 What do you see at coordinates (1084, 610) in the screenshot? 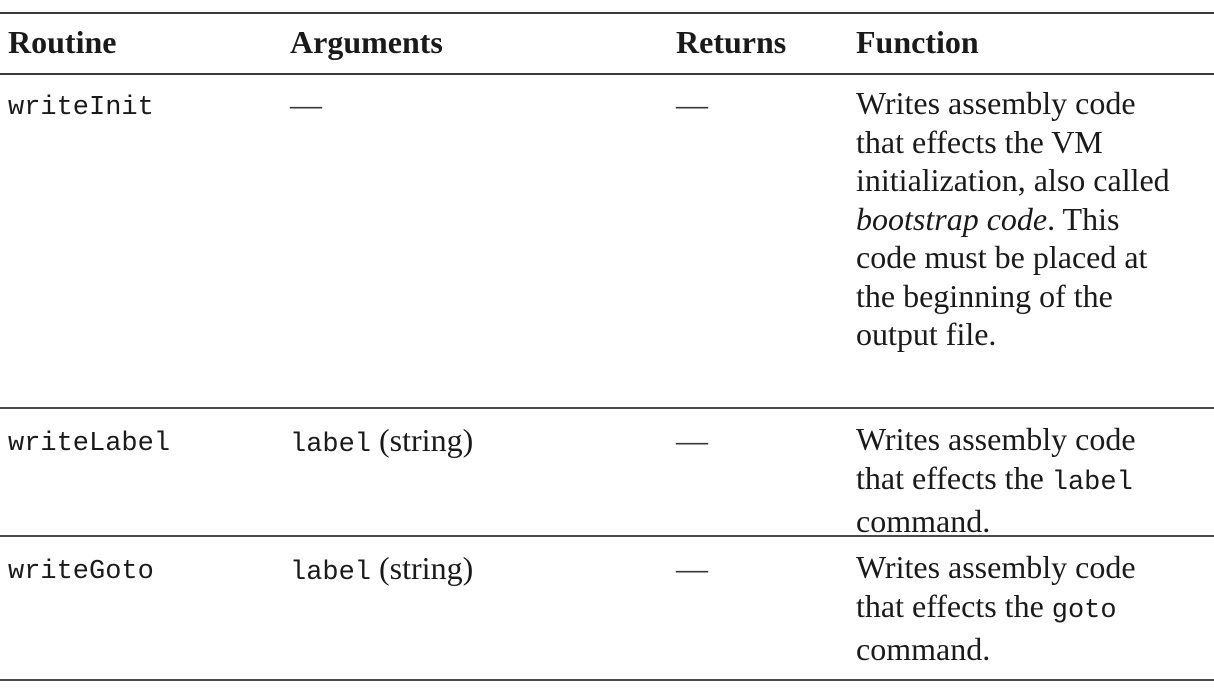
I see `goto-command-code: goto` at bounding box center [1084, 610].